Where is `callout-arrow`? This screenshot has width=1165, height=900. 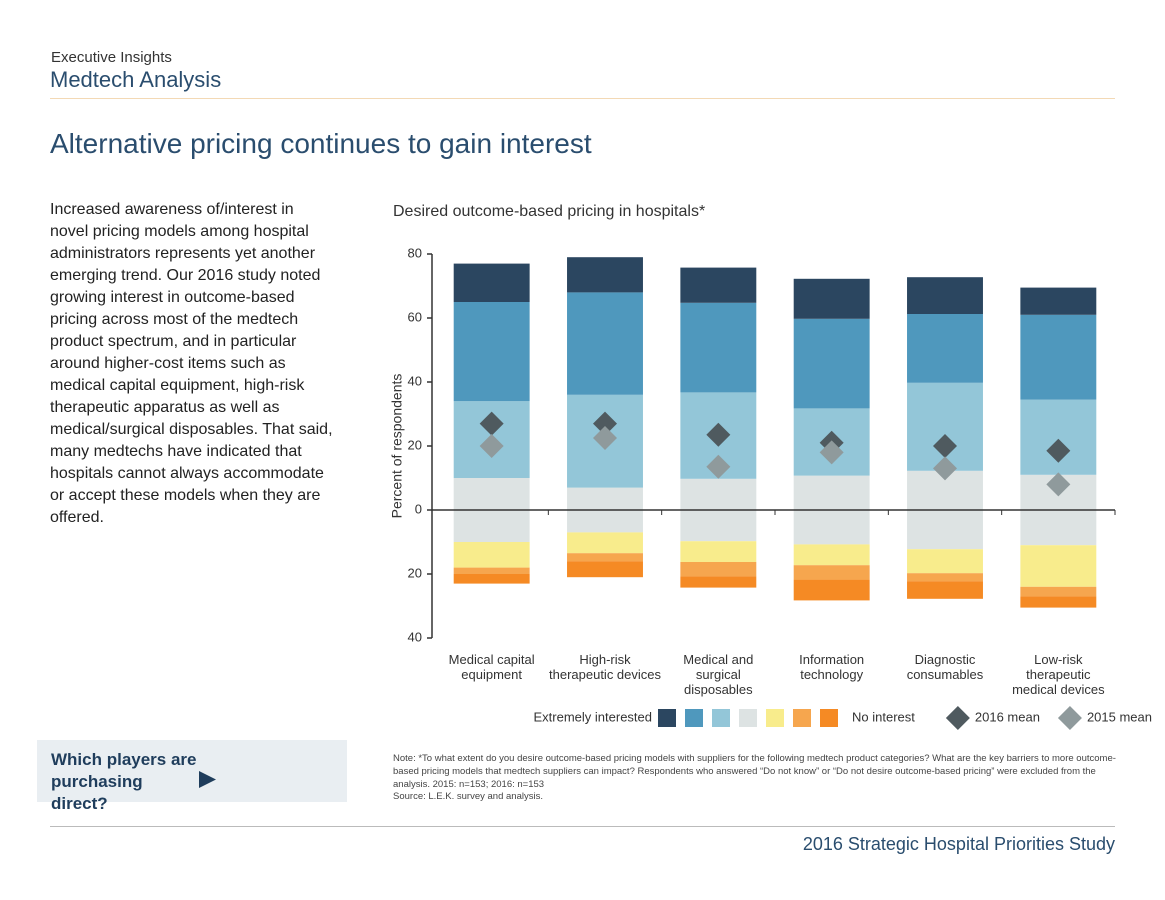 callout-arrow is located at coordinates (209, 780).